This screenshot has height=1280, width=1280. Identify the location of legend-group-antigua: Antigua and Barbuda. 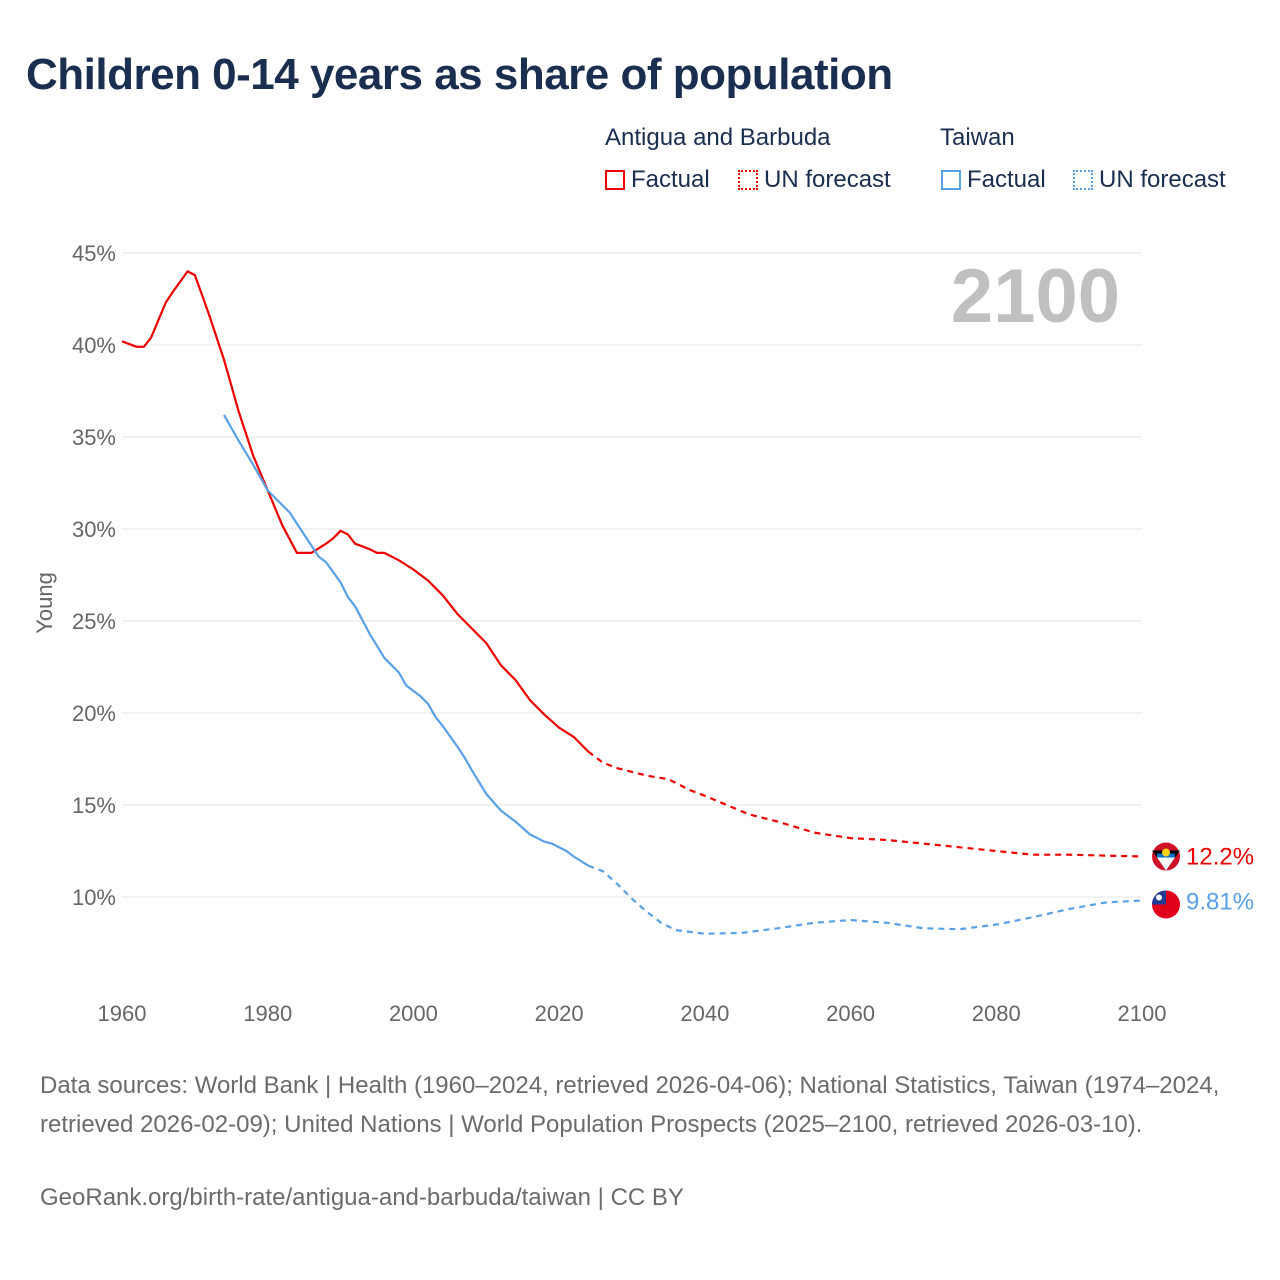
(718, 137).